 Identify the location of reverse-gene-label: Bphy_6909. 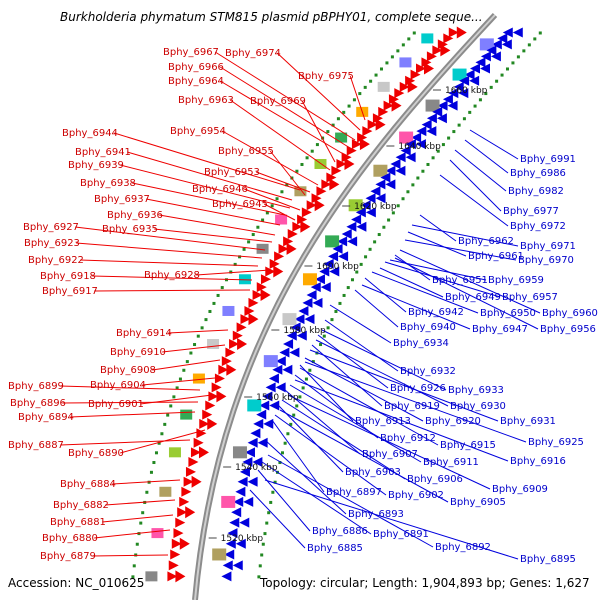
(520, 489).